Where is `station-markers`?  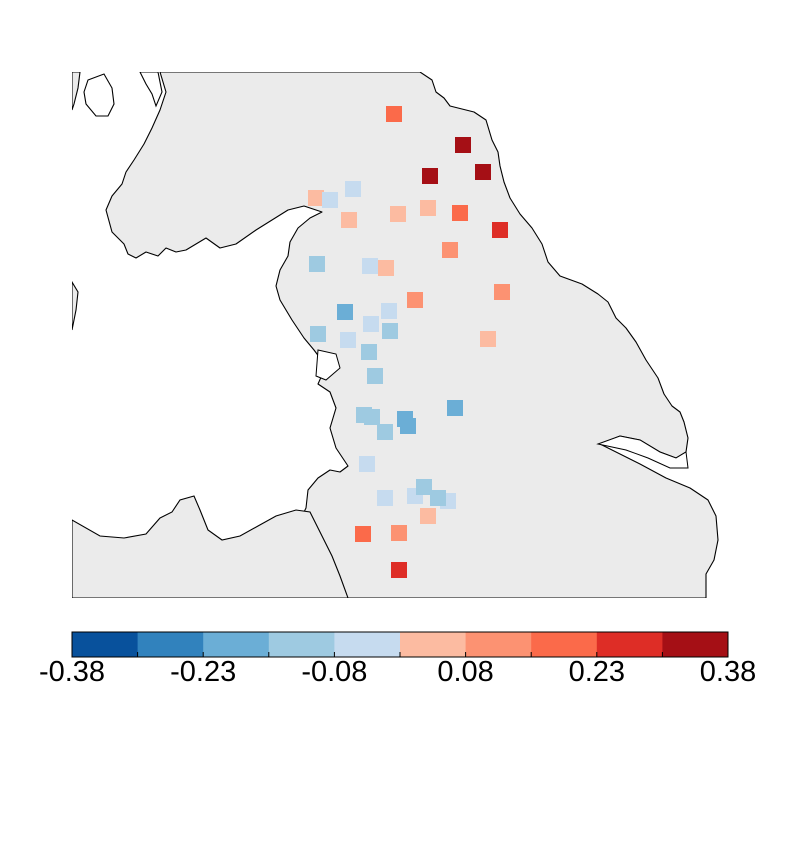 station-markers is located at coordinates (409, 342).